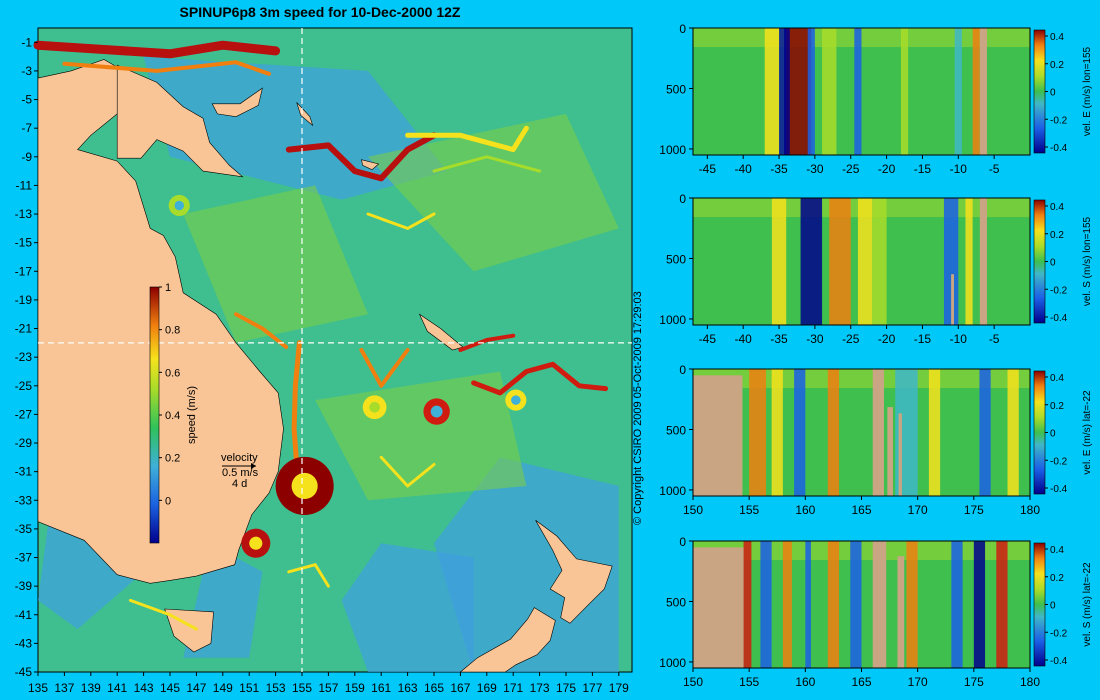 The width and height of the screenshot is (1100, 700). I want to click on section-3-y-tick-1: 500, so click(676, 430).